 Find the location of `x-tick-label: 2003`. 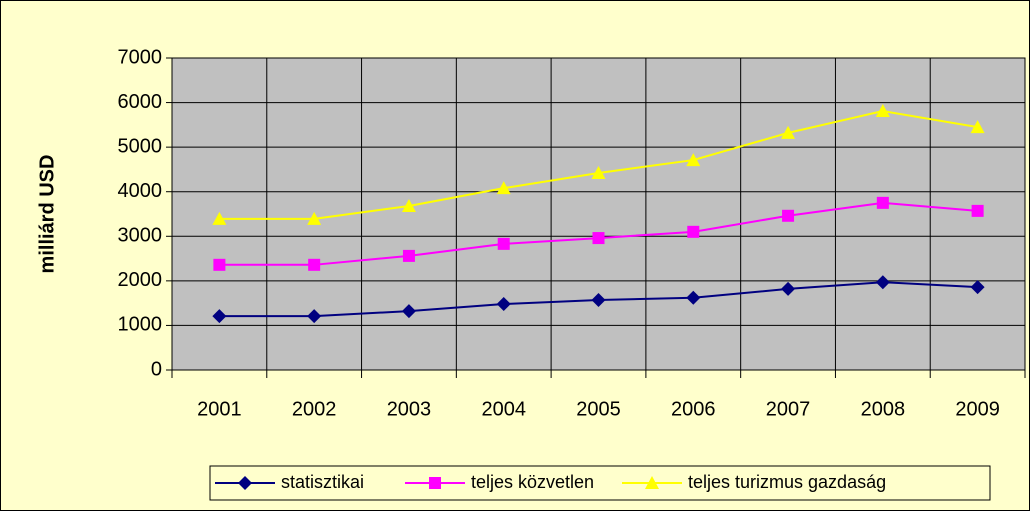

x-tick-label: 2003 is located at coordinates (409, 409).